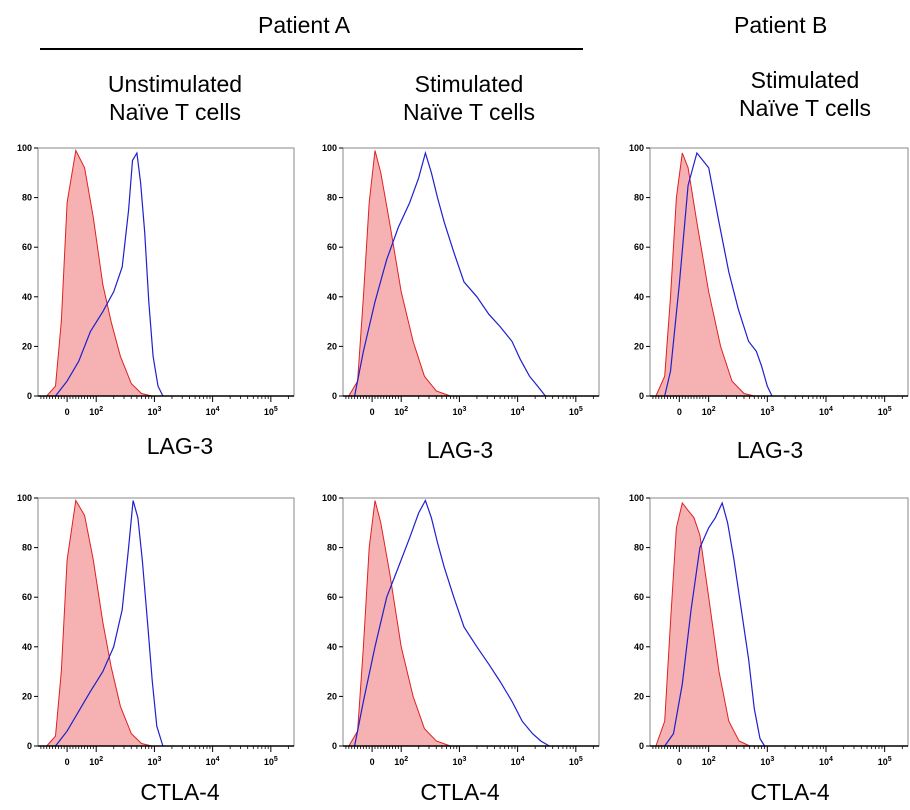 This screenshot has width=910, height=810. What do you see at coordinates (175, 98) in the screenshot?
I see `column-header-unstimulated-patient-a: Unstimulated Naïve T cells` at bounding box center [175, 98].